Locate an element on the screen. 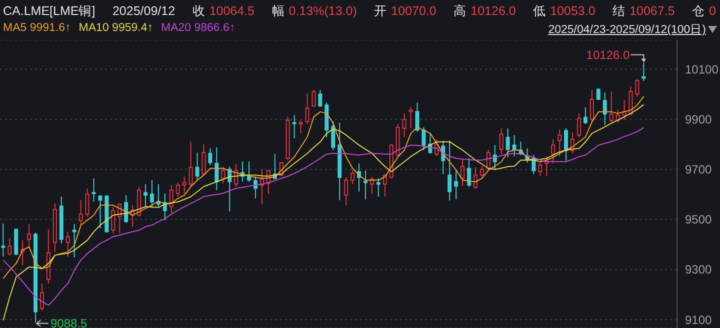  text: 仓 0 is located at coordinates (704, 11).